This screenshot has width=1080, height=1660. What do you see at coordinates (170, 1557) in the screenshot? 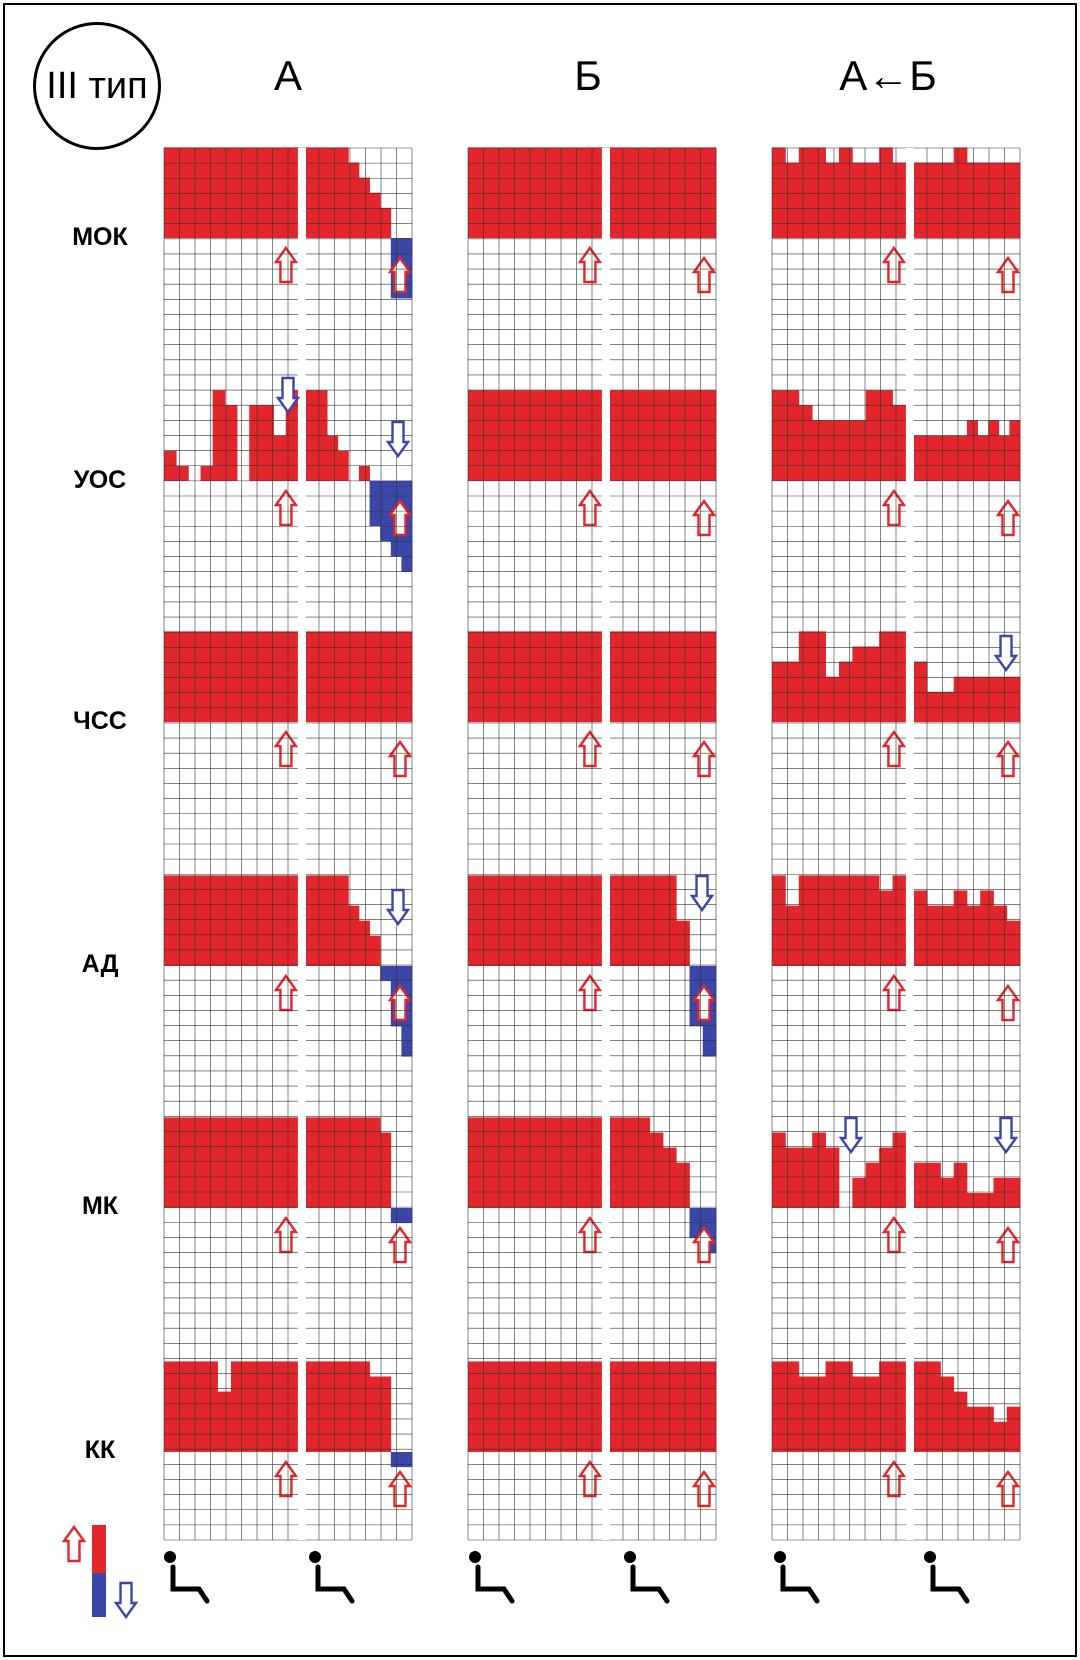
I see `wheelchair-loop-icon` at bounding box center [170, 1557].